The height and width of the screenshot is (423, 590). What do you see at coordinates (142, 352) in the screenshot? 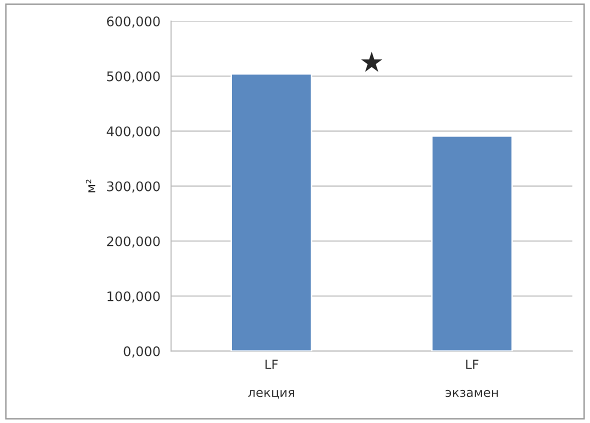
I see `y-tick-label: 0,000` at bounding box center [142, 352].